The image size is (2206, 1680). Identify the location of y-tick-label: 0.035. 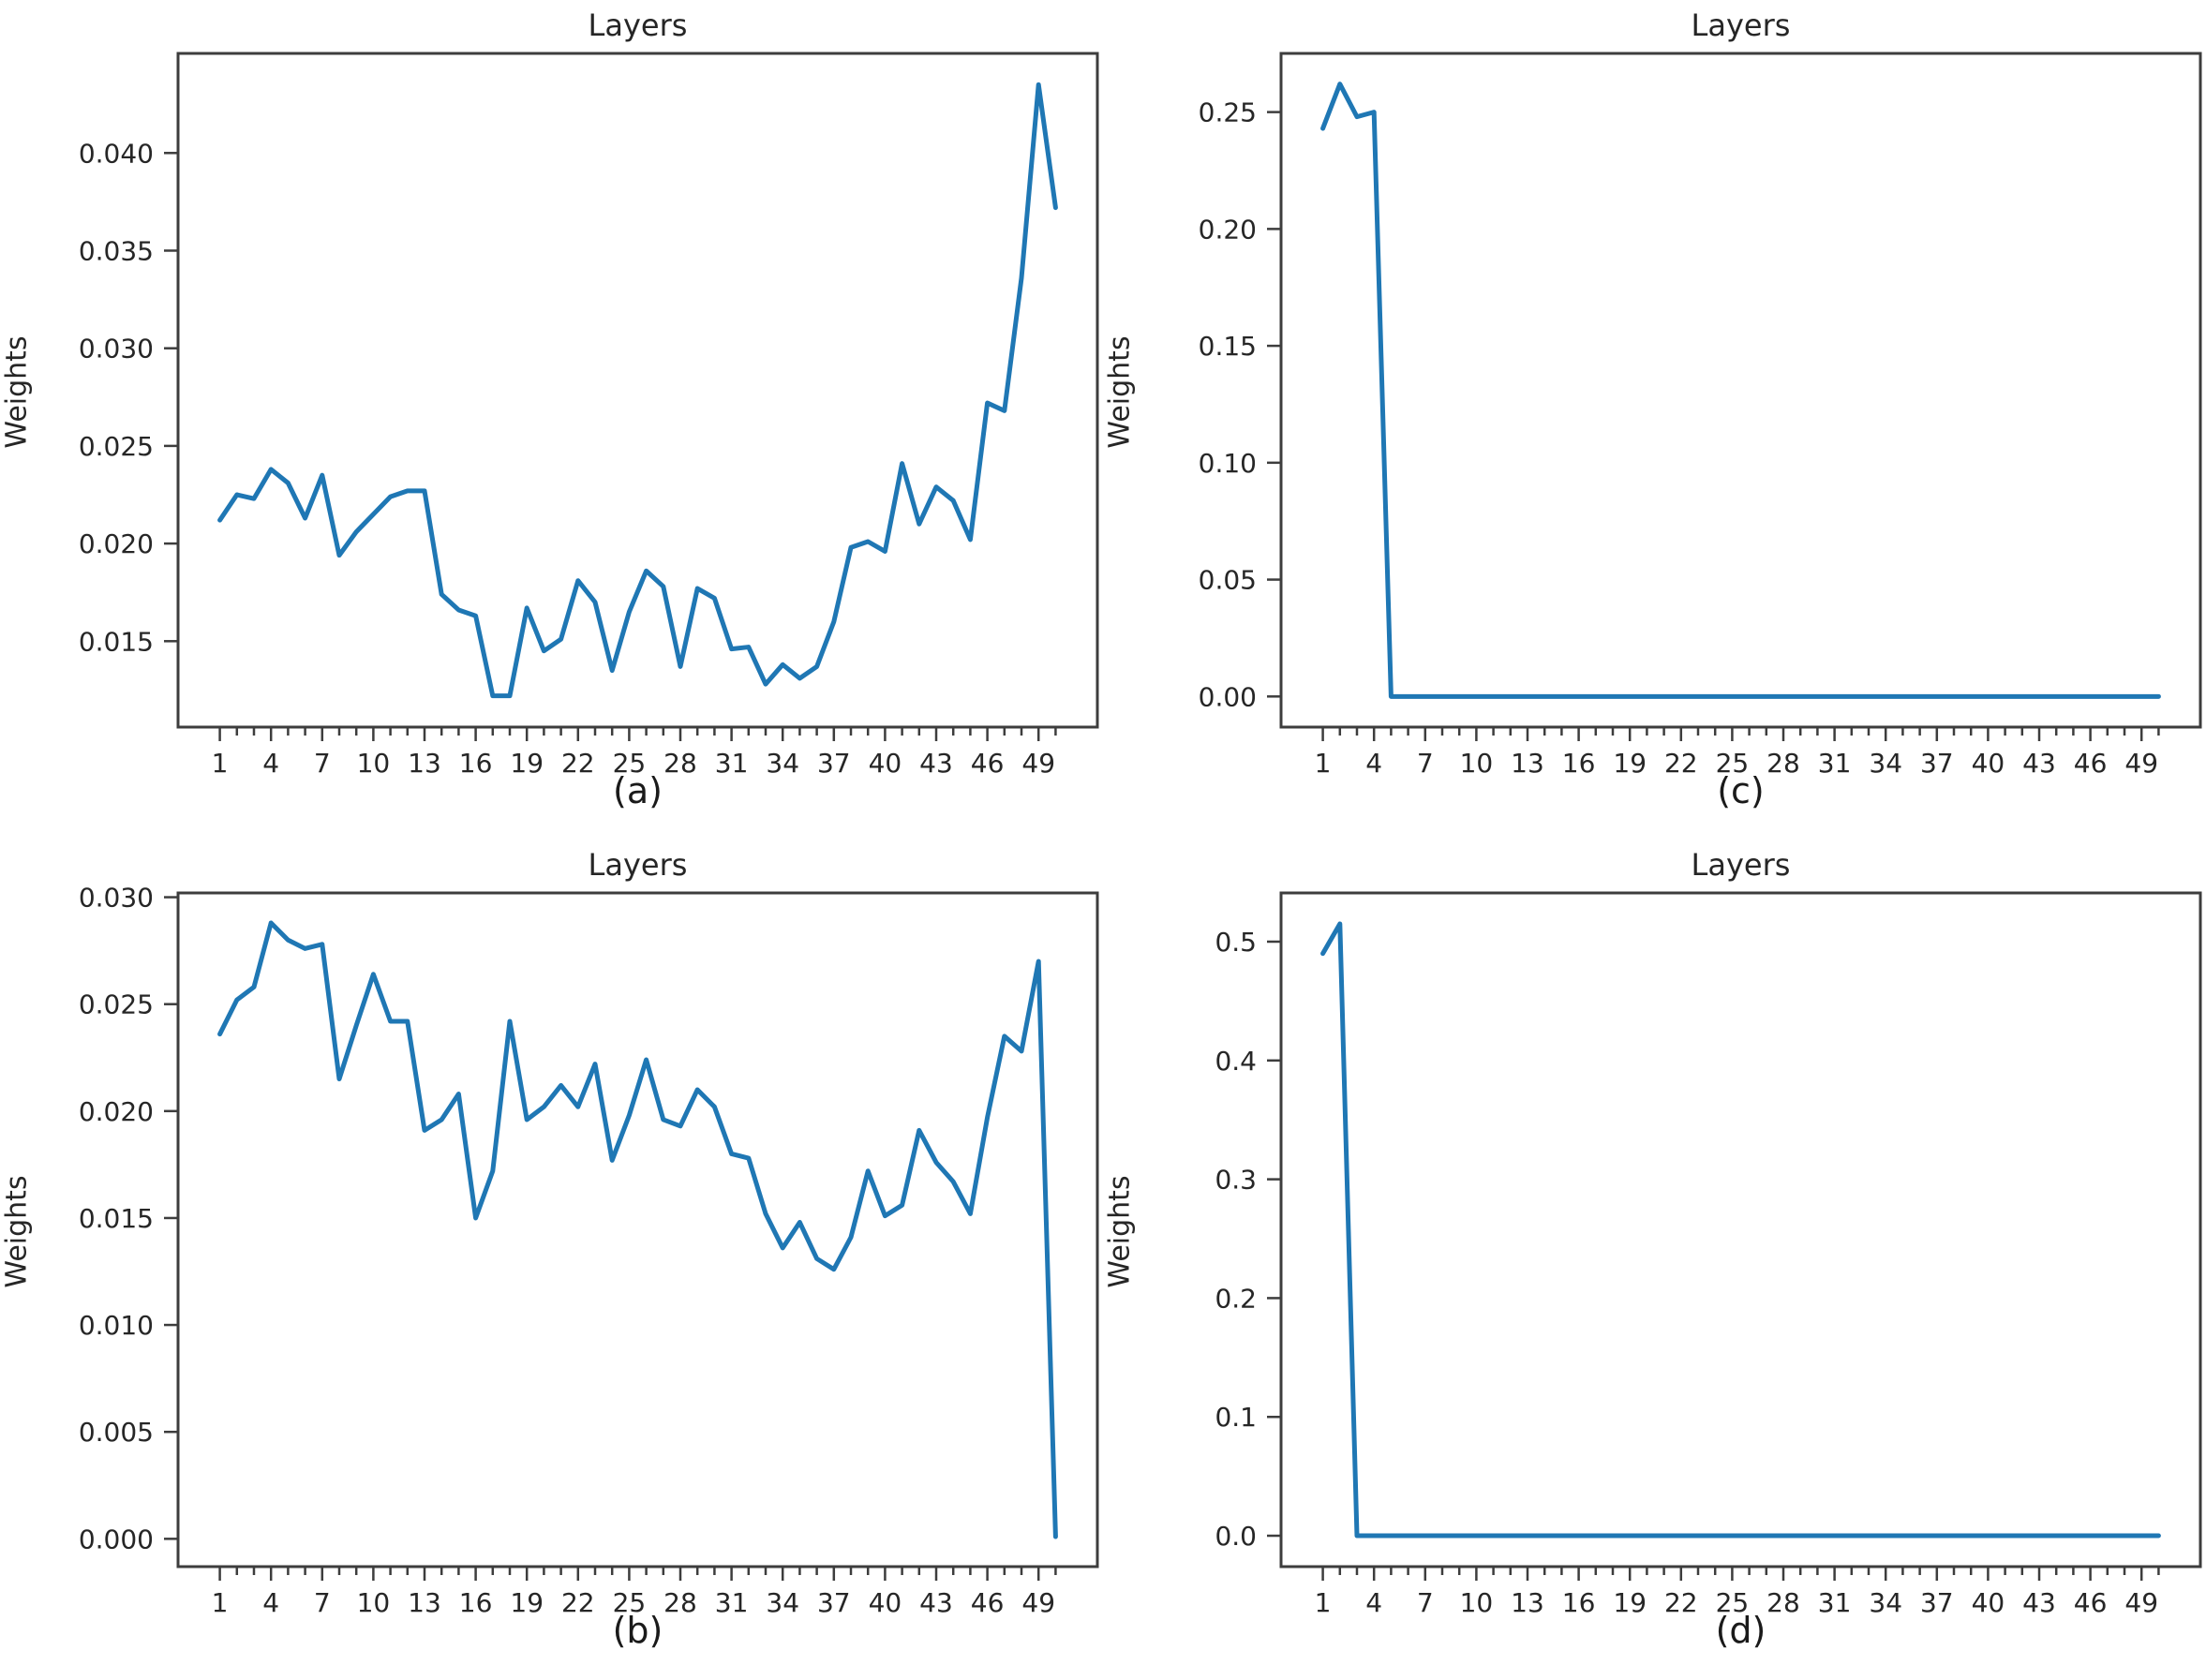
(117, 250).